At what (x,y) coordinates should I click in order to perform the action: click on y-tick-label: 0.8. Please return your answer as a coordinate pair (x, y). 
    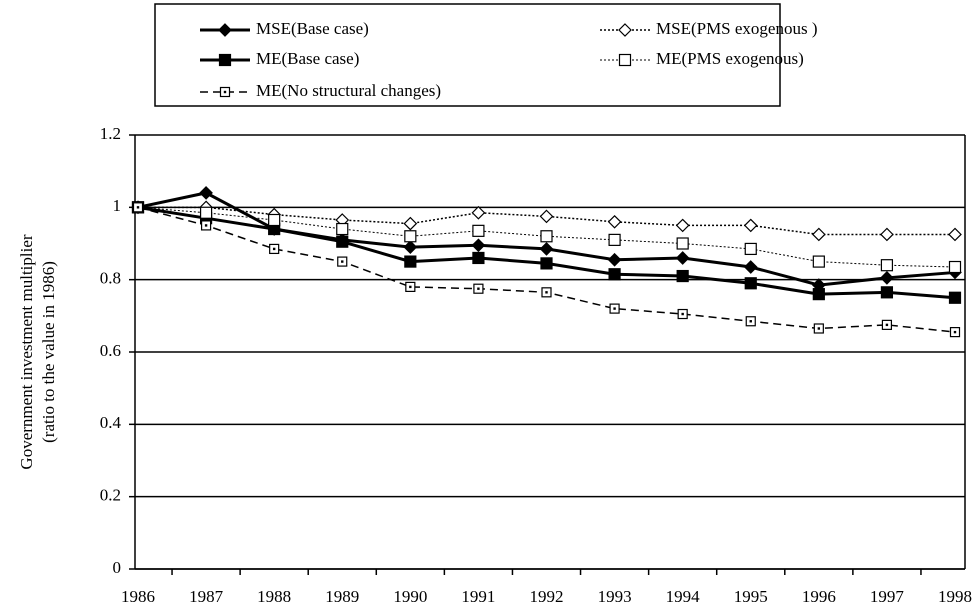
    Looking at the image, I should click on (110, 278).